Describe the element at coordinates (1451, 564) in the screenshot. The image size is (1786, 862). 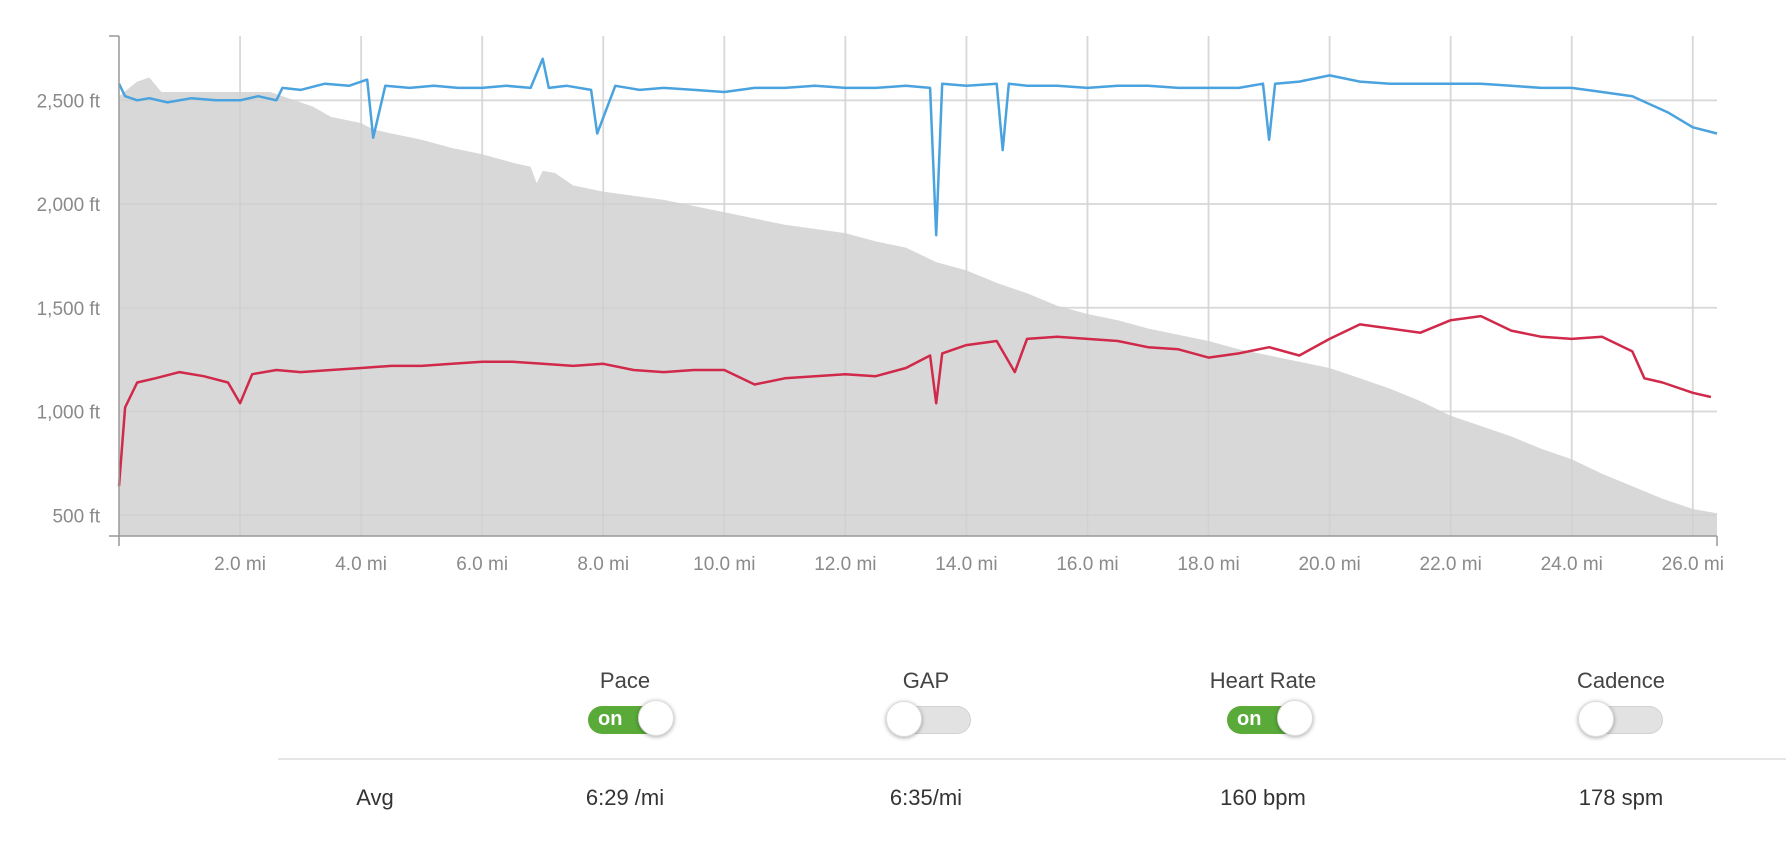
I see `x-tick-label: 22.0 mi` at that location.